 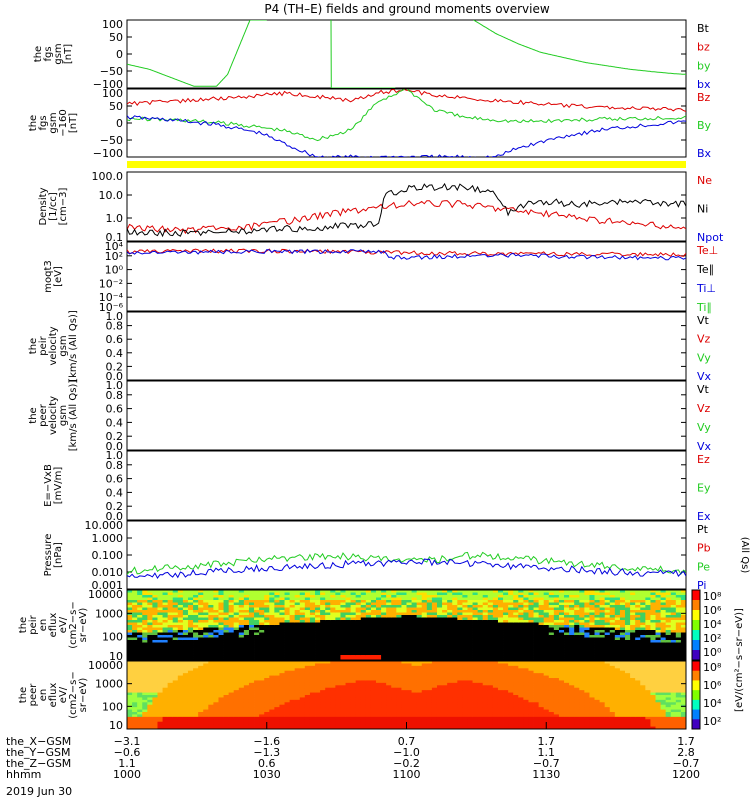 What do you see at coordinates (111, 283) in the screenshot?
I see `y-tick-label: 10⁻²` at bounding box center [111, 283].